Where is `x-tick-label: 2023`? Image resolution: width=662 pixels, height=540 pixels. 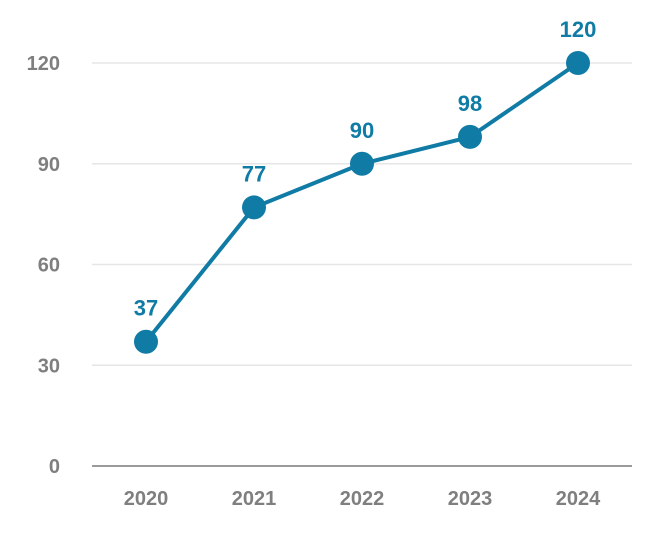 x-tick-label: 2023 is located at coordinates (470, 499).